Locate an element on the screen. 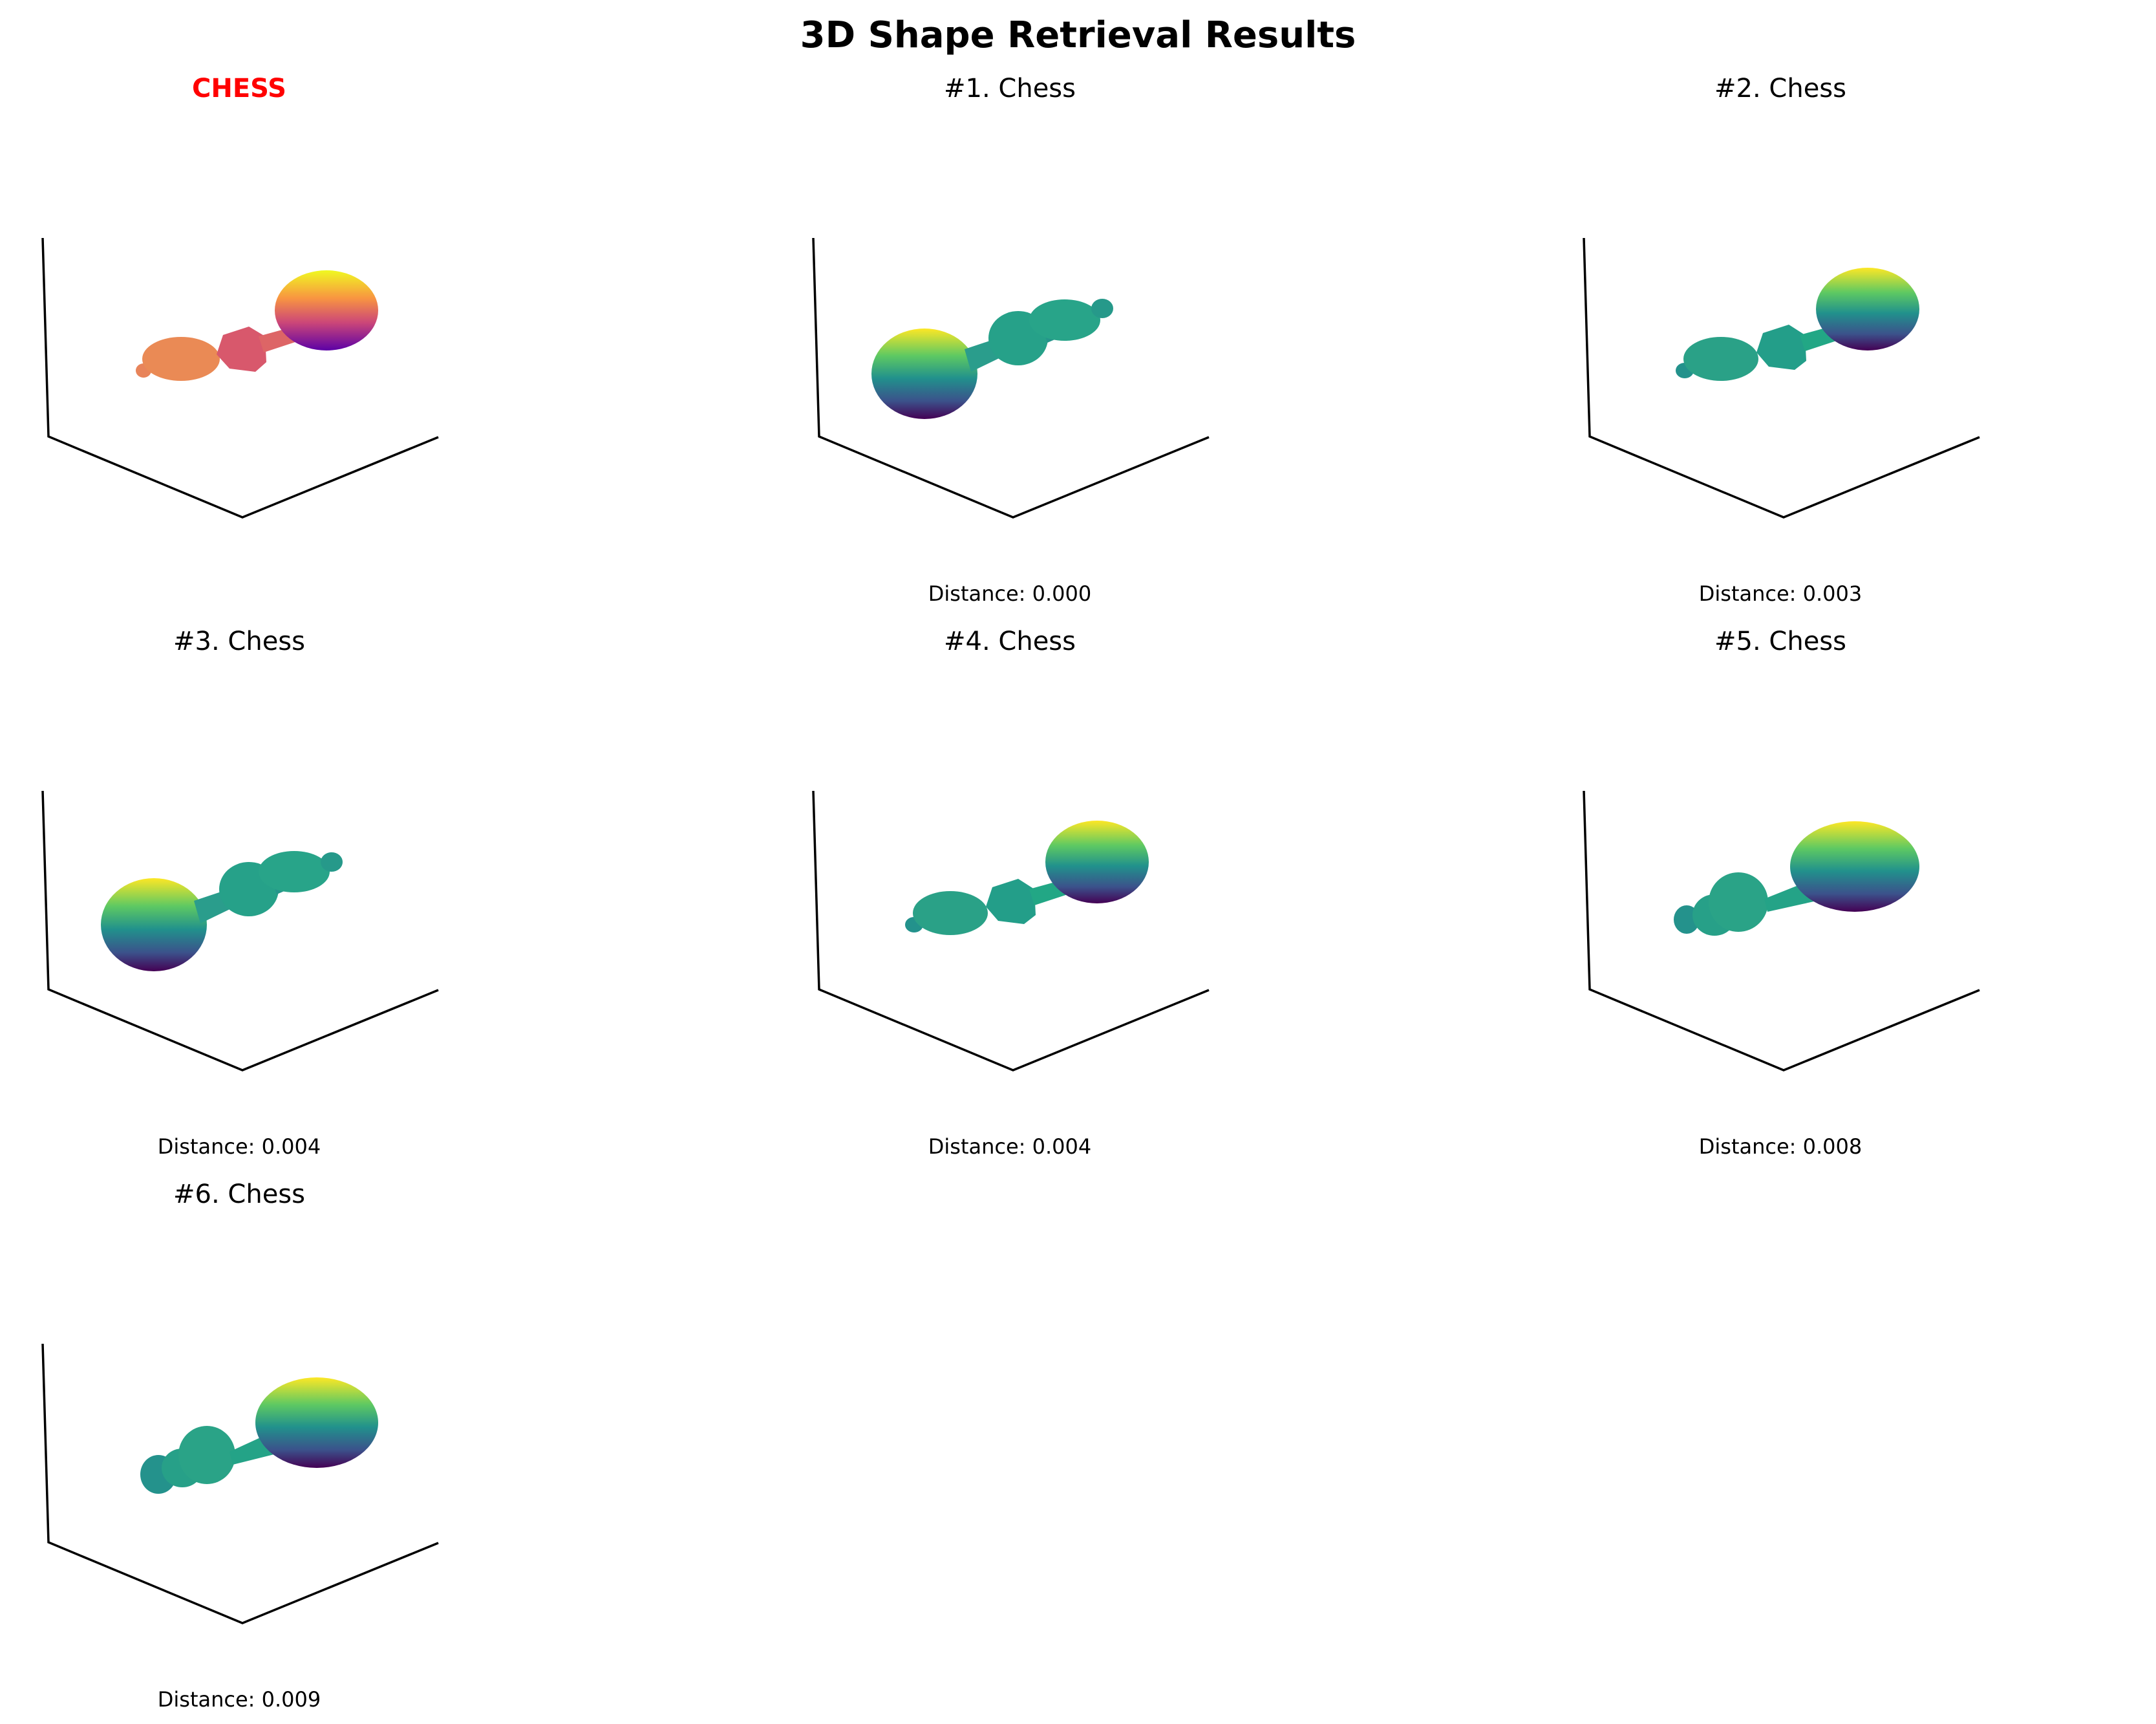 This screenshot has height=1724, width=2156. result-panel: #6. Chess Distance: 0.009 is located at coordinates (355, 1409).